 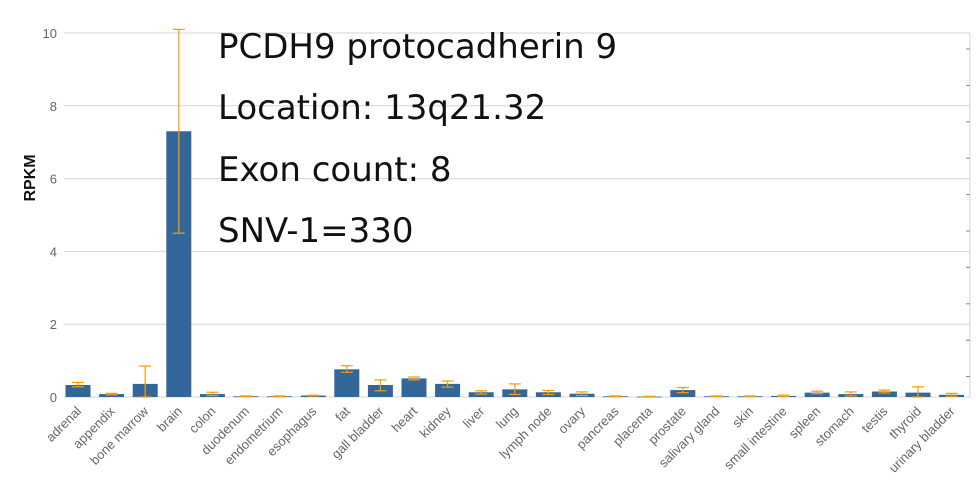 I want to click on y-tick-label: 10, so click(x=50, y=33).